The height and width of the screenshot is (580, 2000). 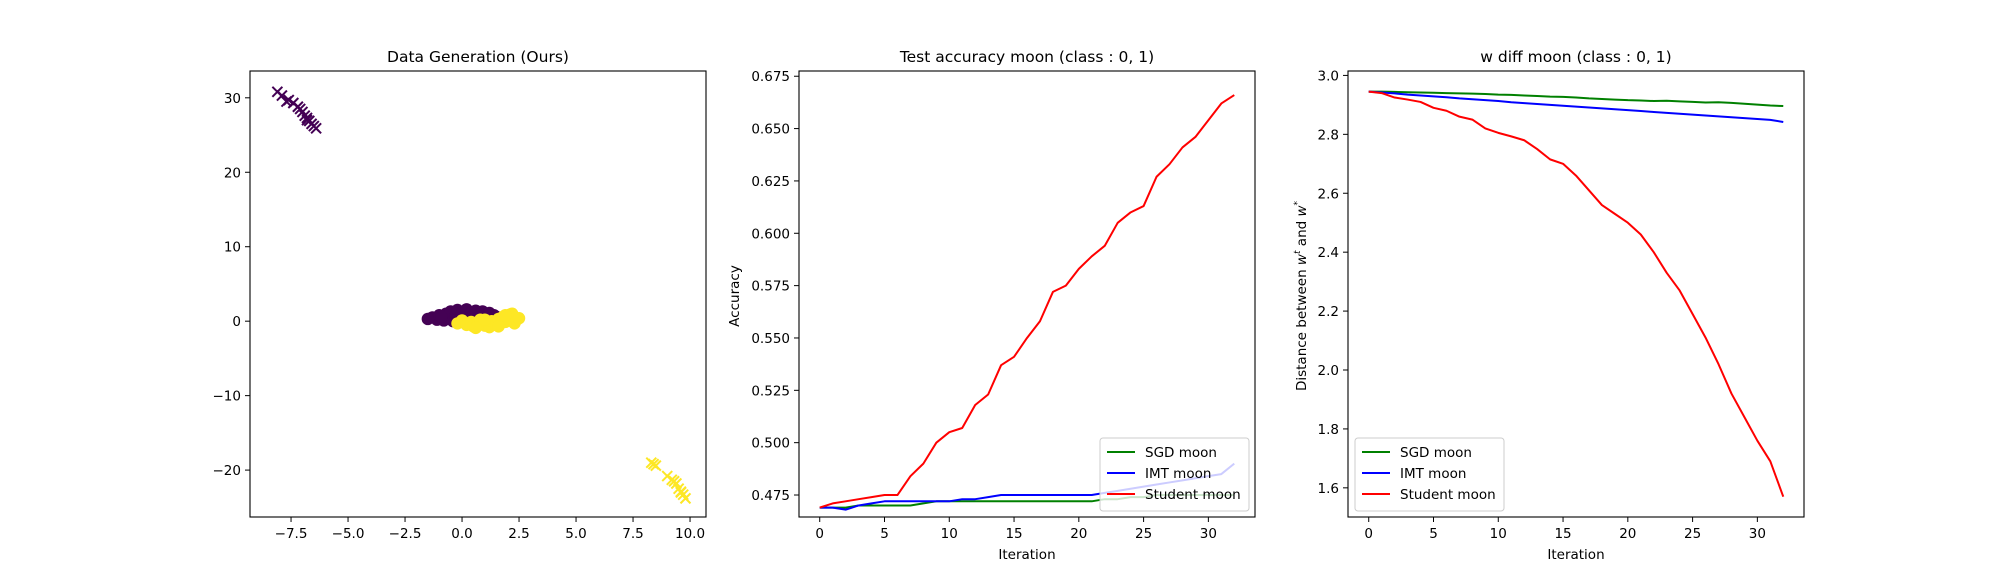 I want to click on wdiff-ytick-label: 2.0, so click(x=1328, y=371).